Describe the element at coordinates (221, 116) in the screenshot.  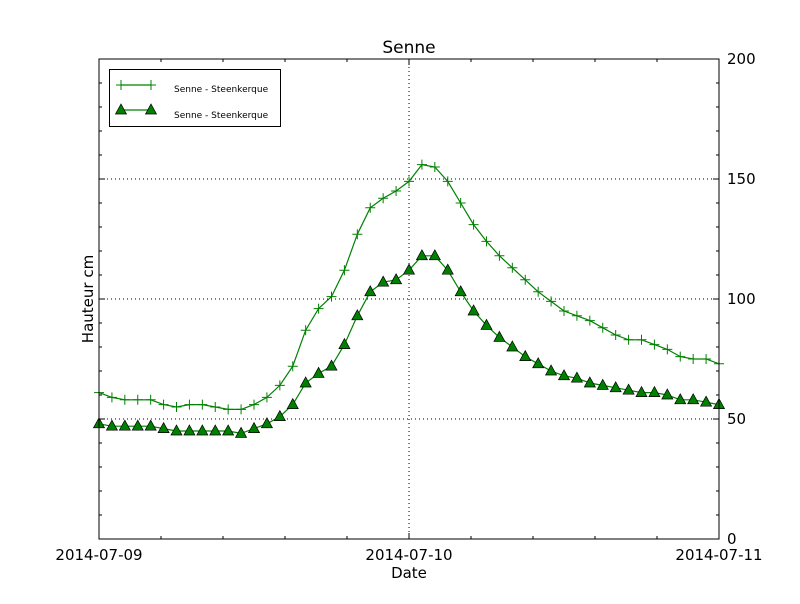
I see `legend-label-2: Senne - Steenkerque` at that location.